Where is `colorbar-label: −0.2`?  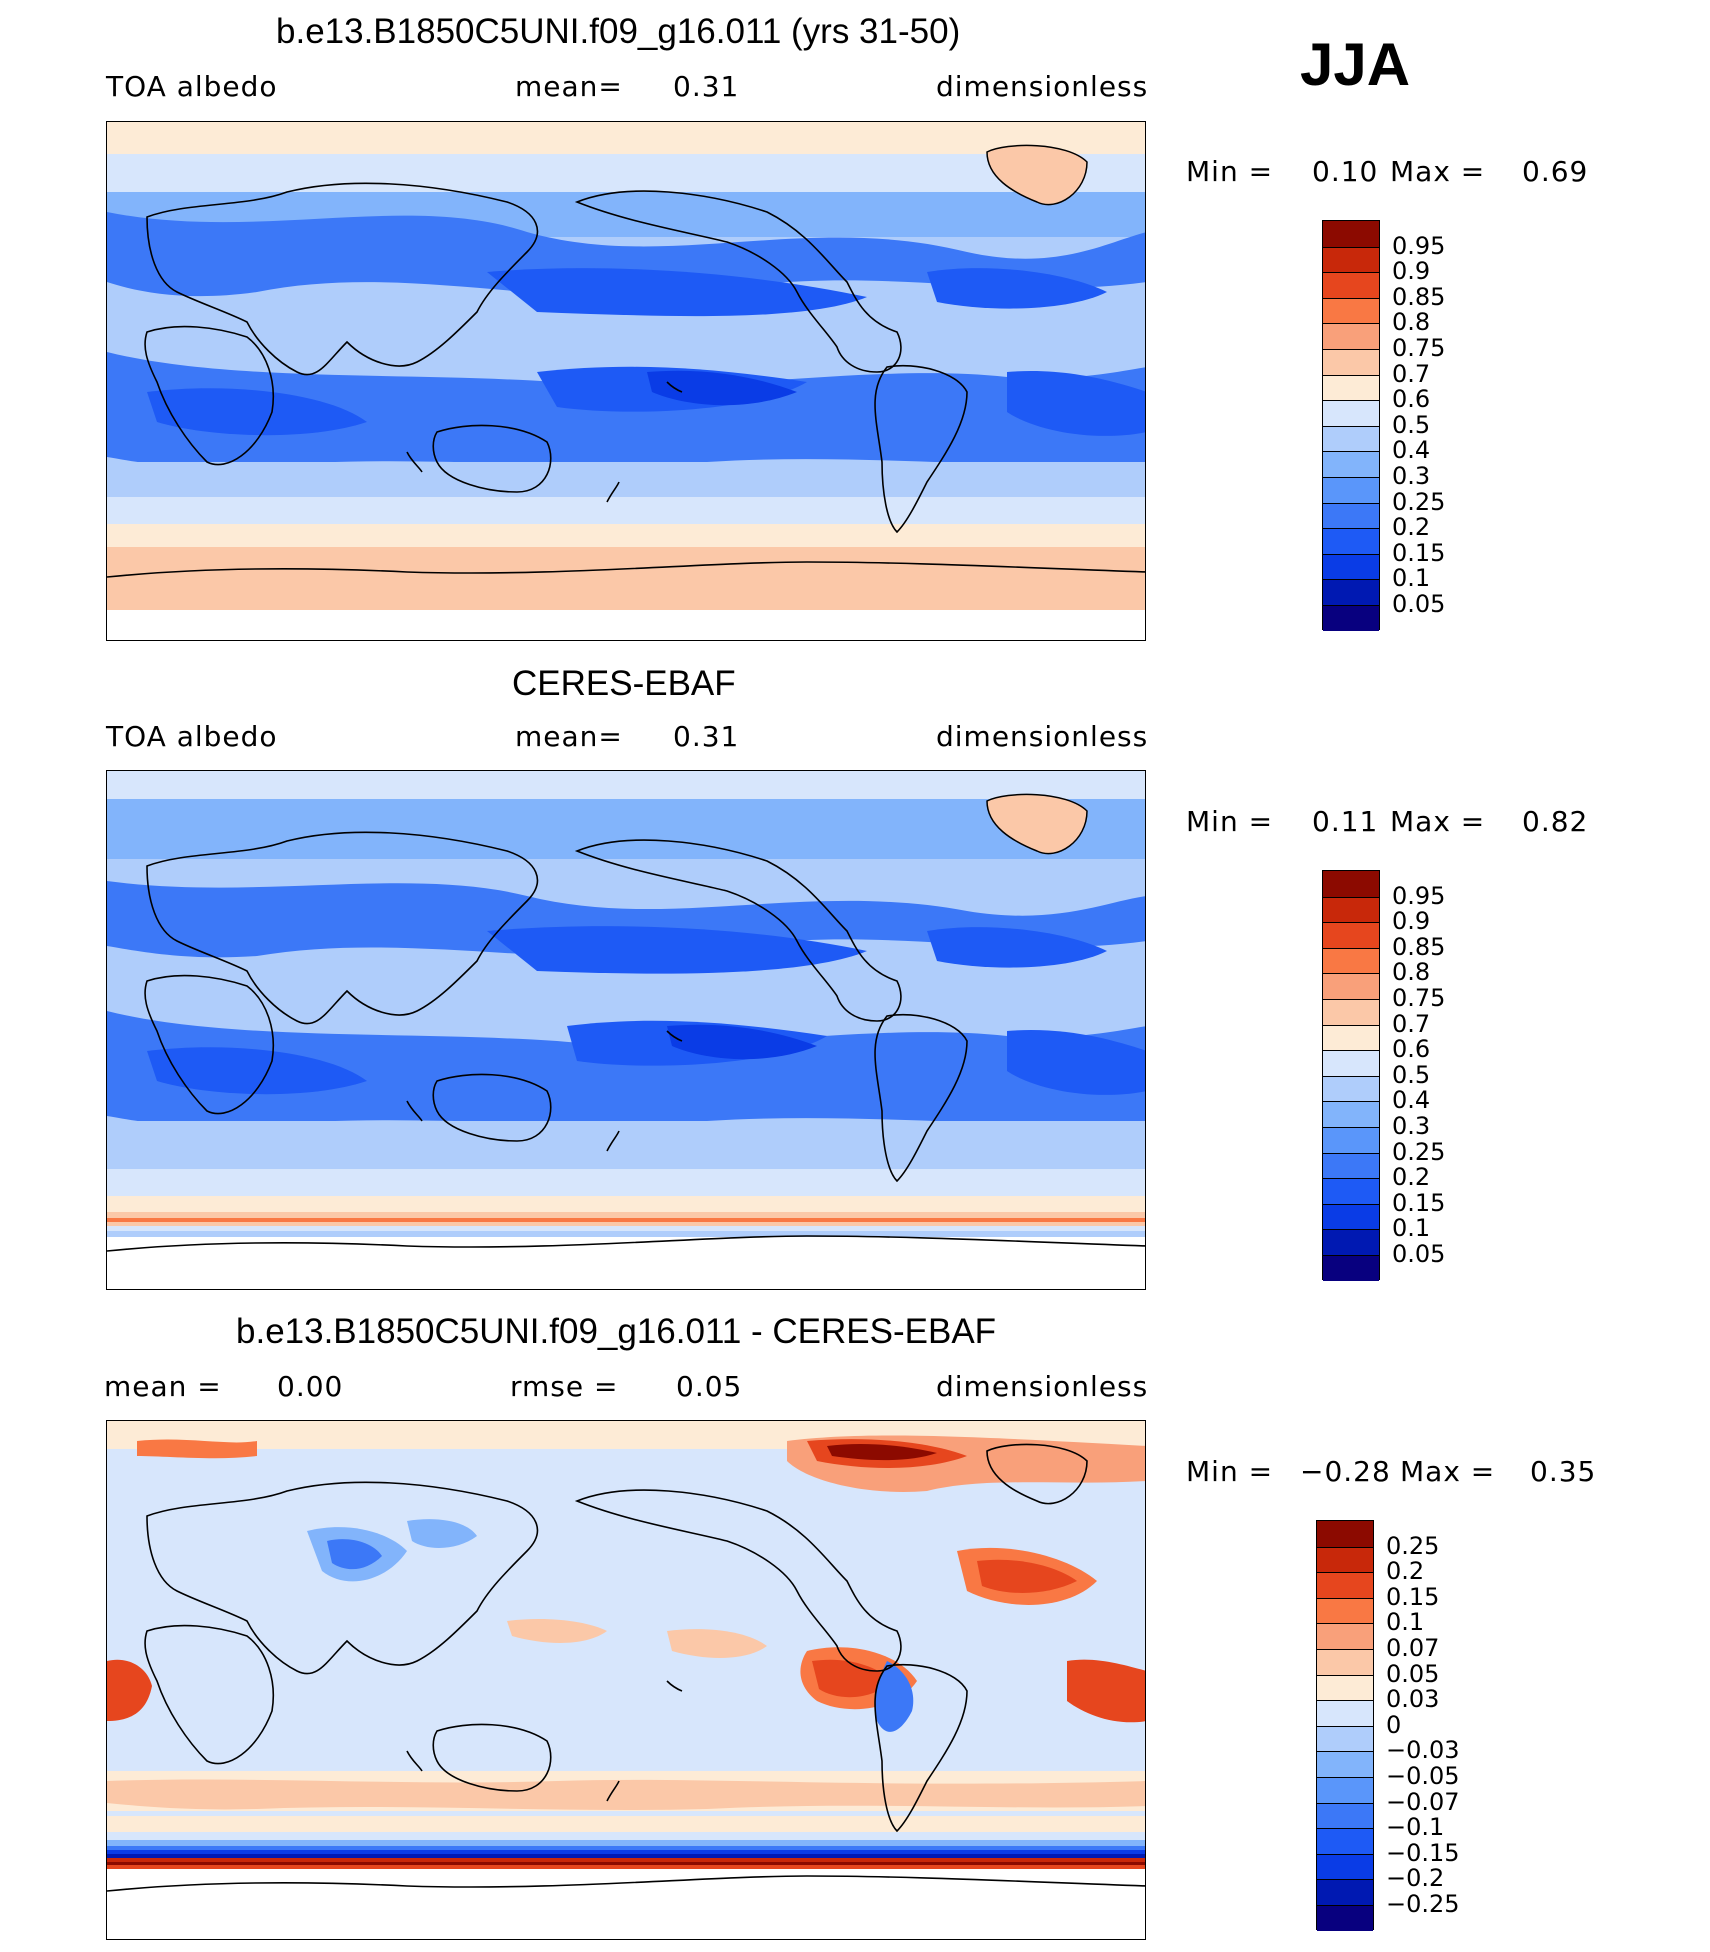
colorbar-label: −0.2 is located at coordinates (1415, 1878).